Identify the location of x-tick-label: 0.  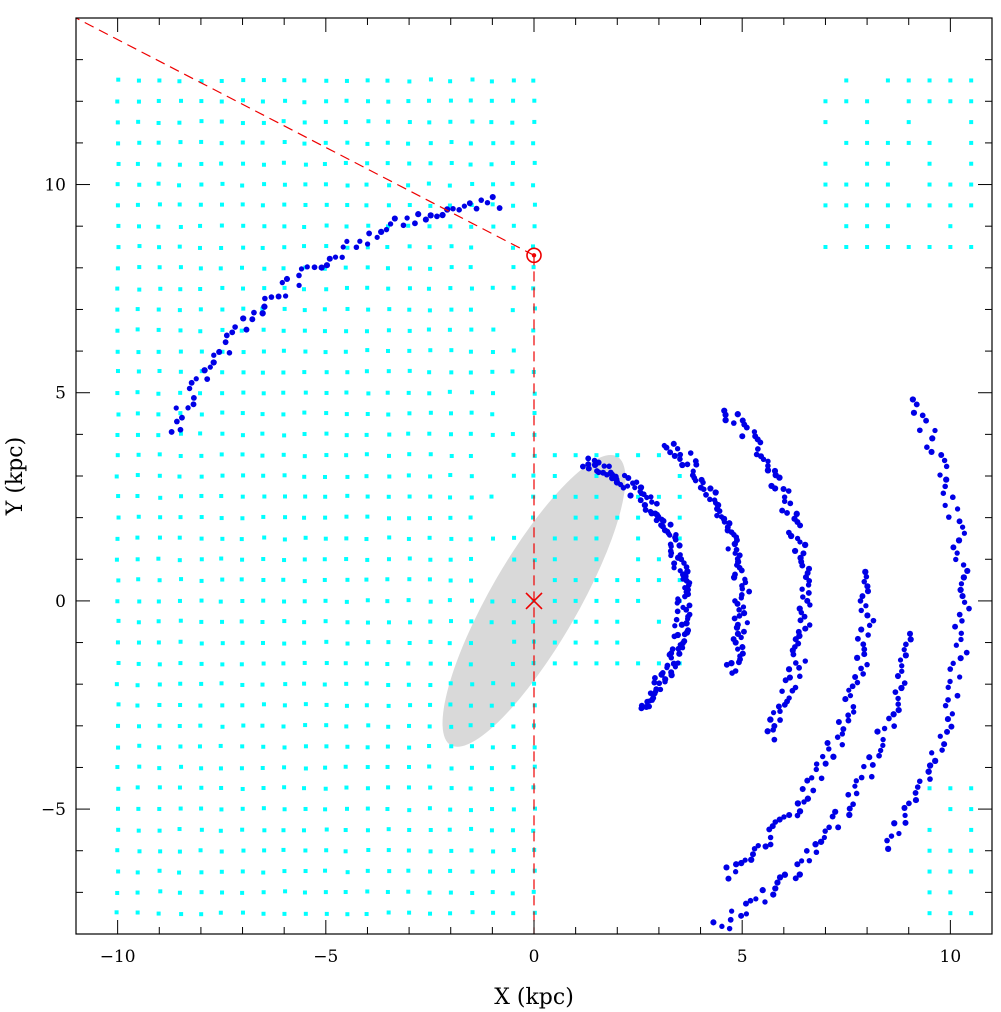
(534, 957).